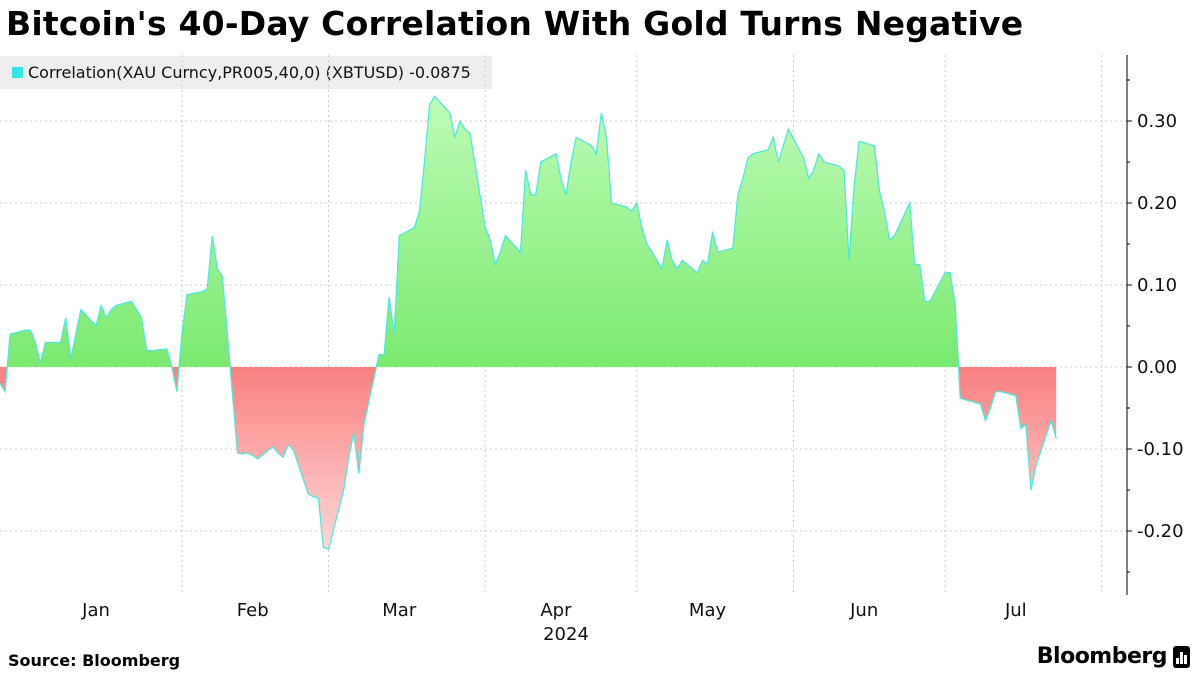 The height and width of the screenshot is (675, 1200). I want to click on source-note: Source: Bloomberg, so click(94, 660).